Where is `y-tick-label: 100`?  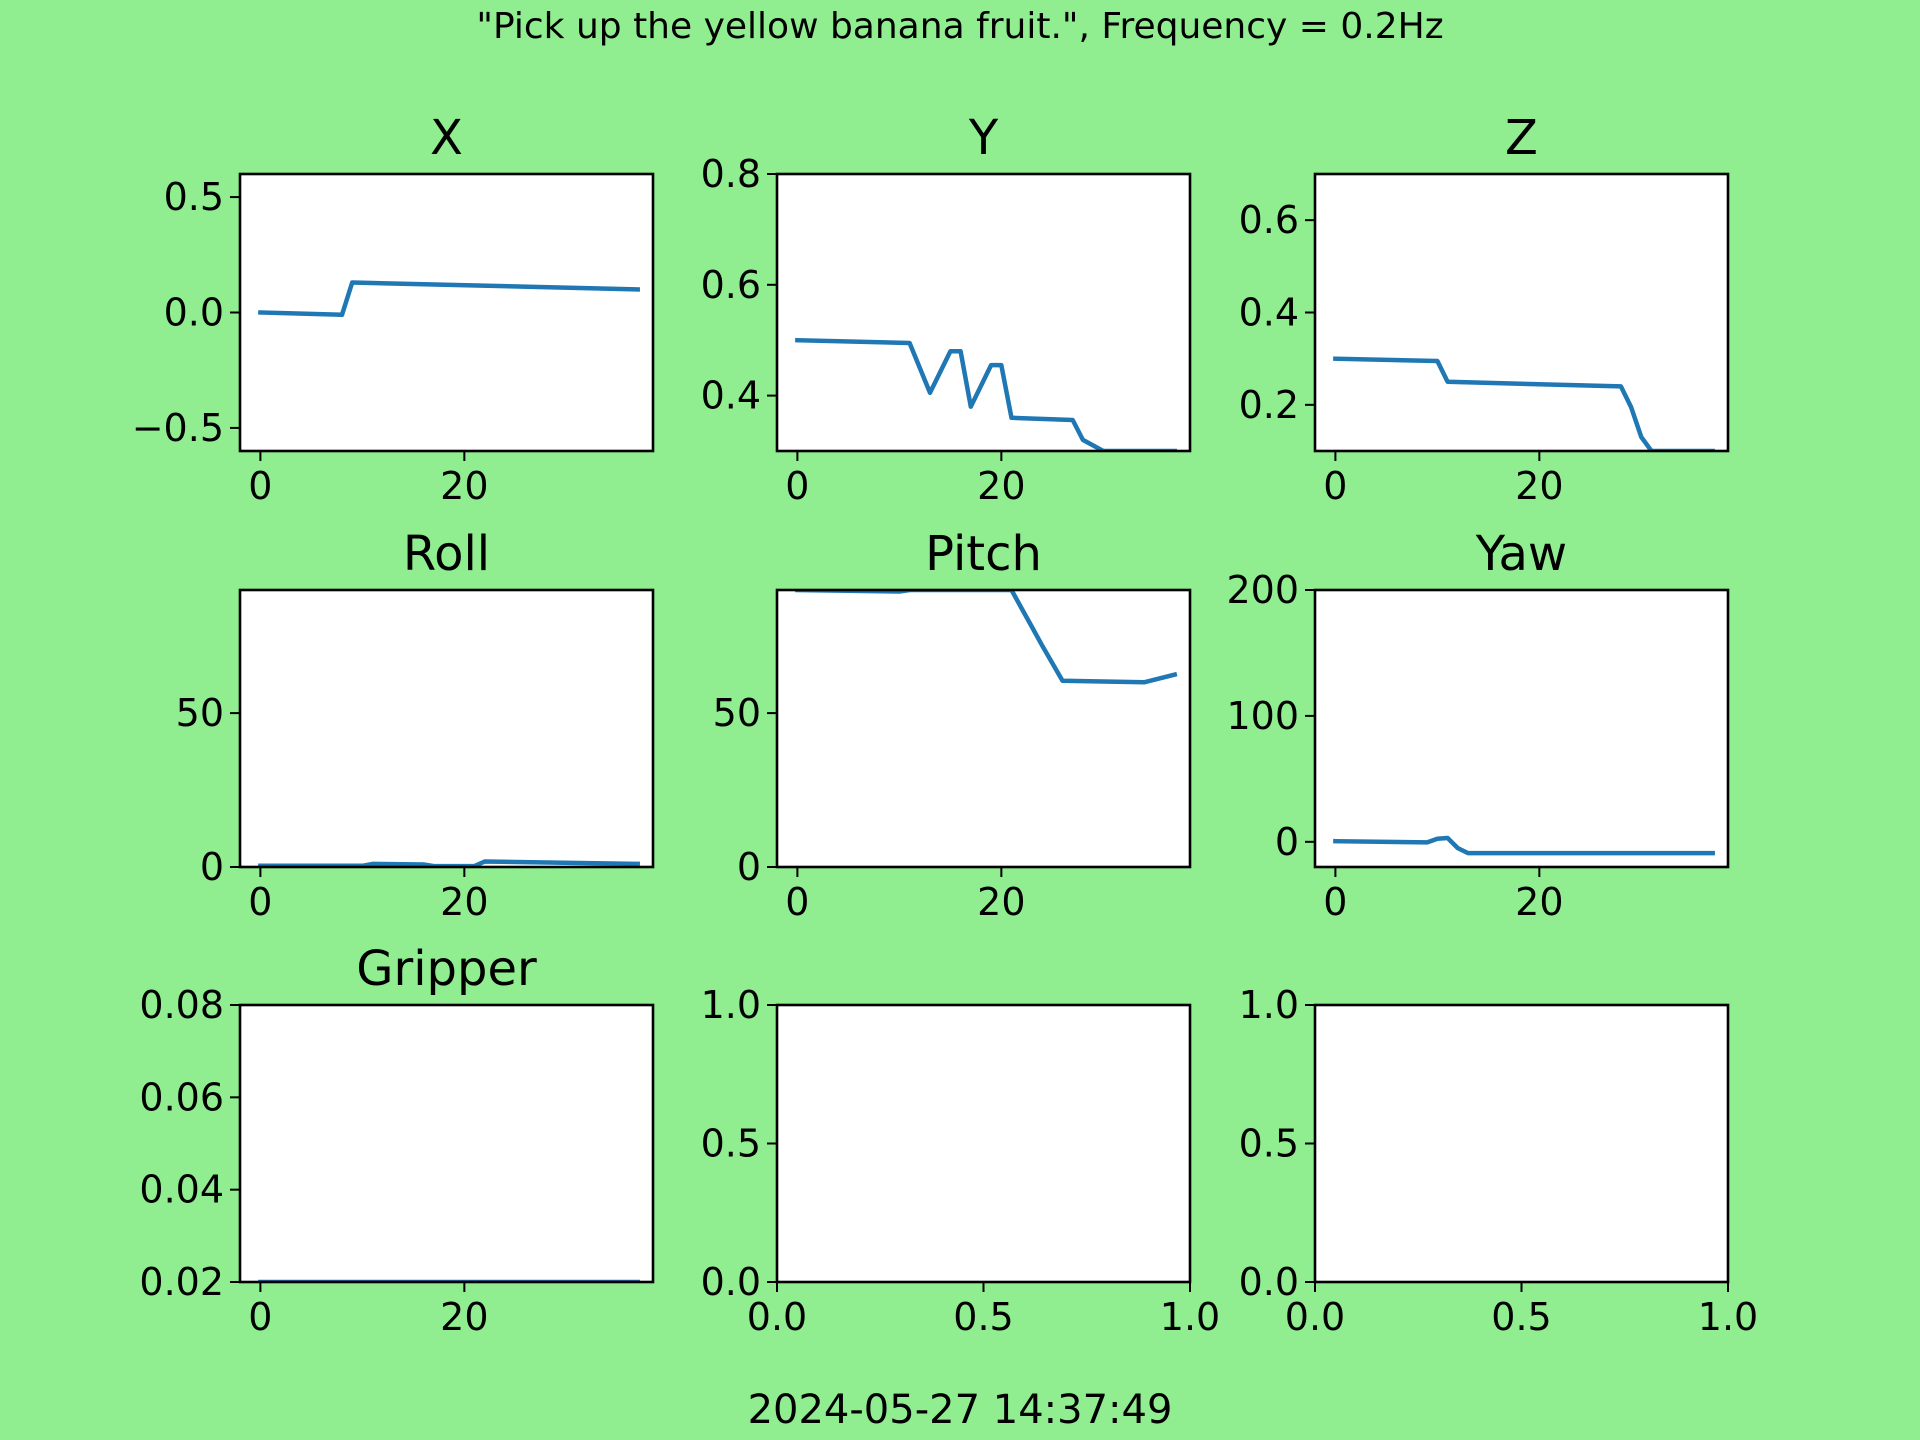 y-tick-label: 100 is located at coordinates (1262, 716).